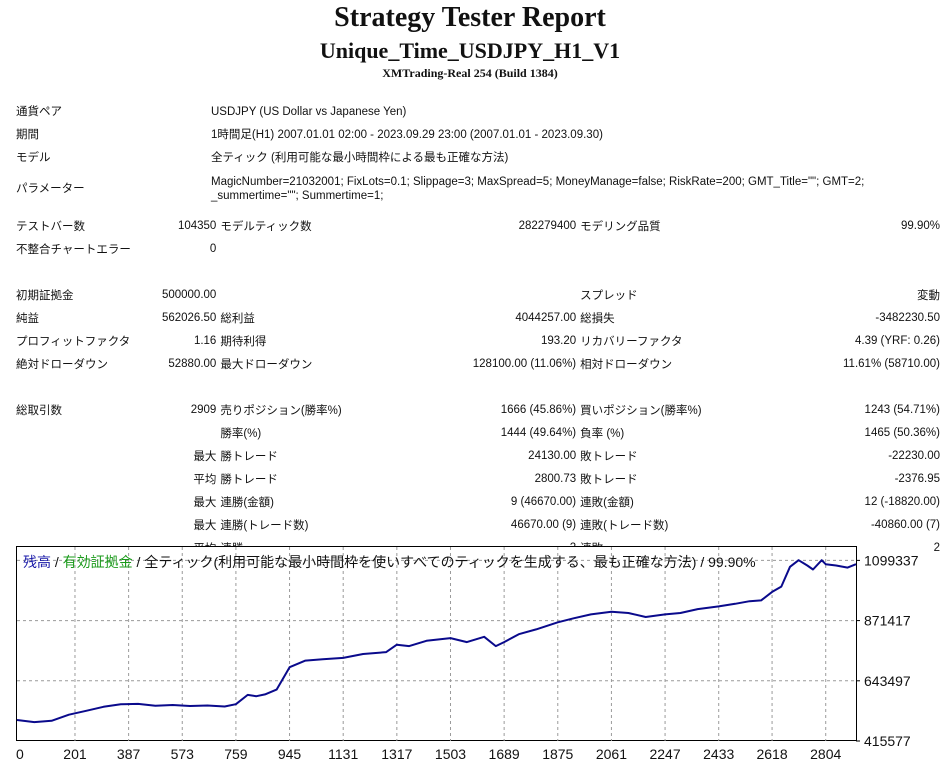 The image size is (940, 766). I want to click on stat-value: -40860.00 (7), so click(905, 524).